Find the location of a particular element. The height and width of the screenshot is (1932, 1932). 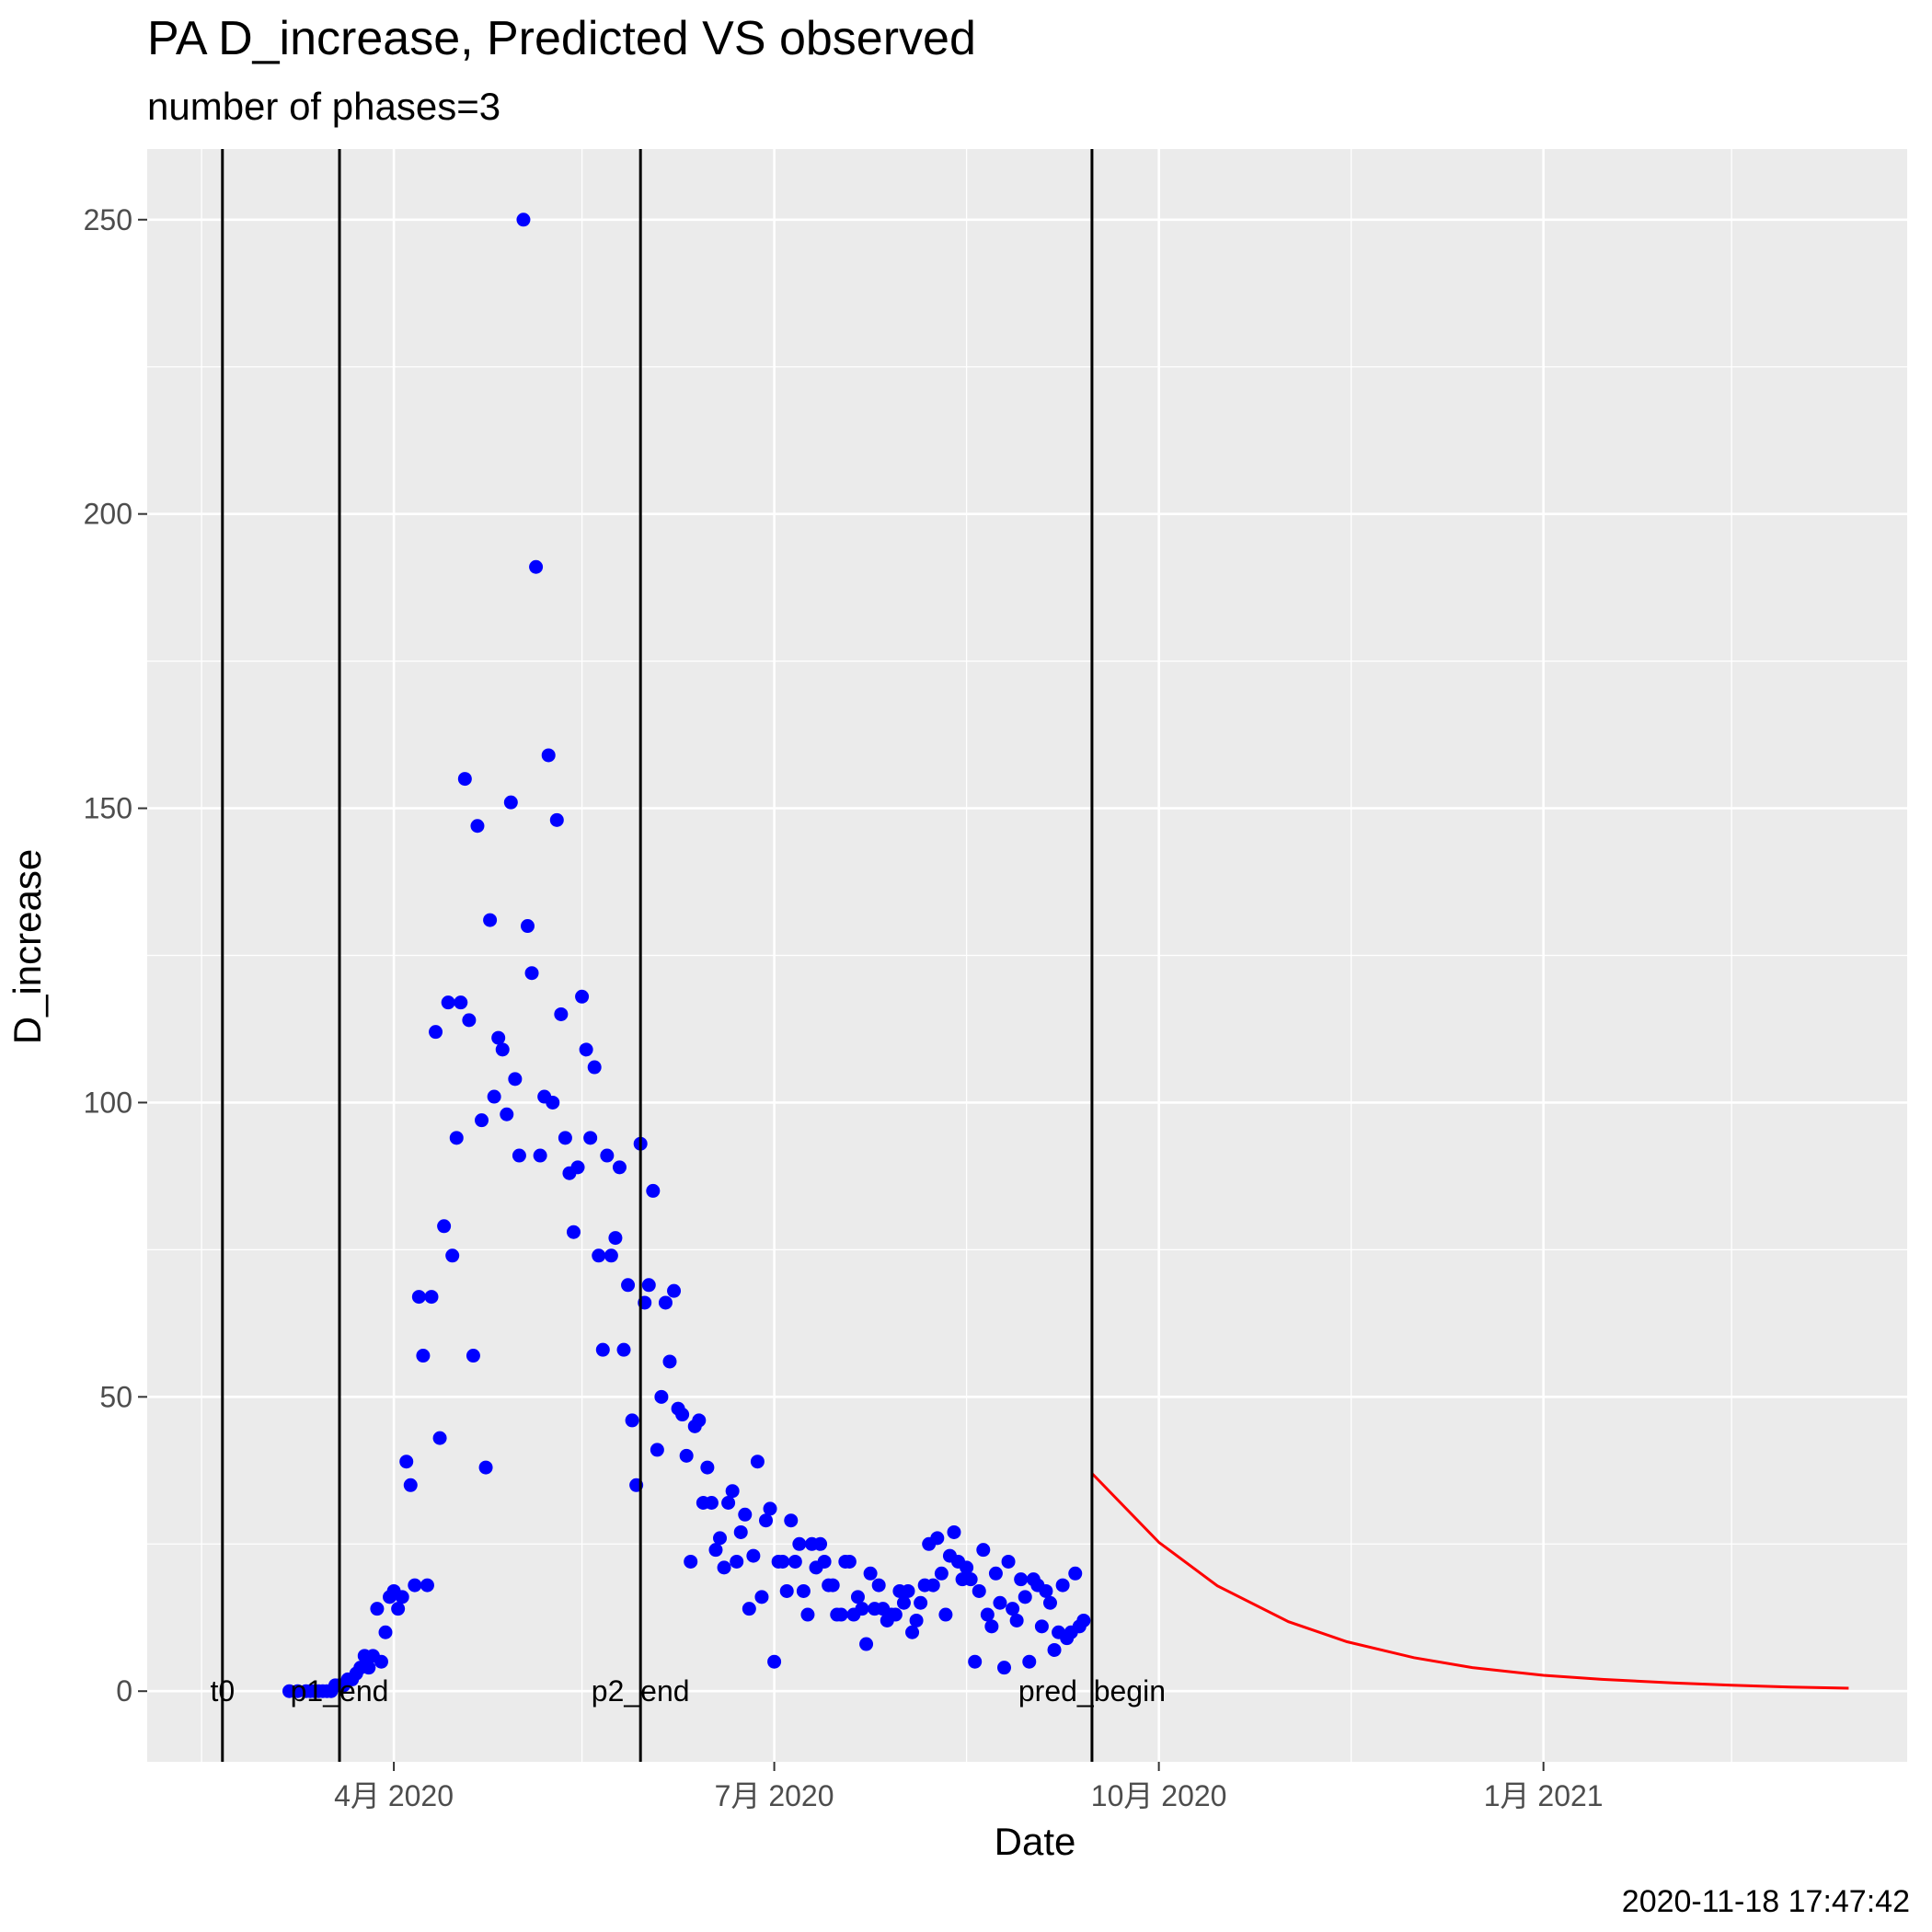

x-tick-label: 7月 2020 is located at coordinates (774, 1795).